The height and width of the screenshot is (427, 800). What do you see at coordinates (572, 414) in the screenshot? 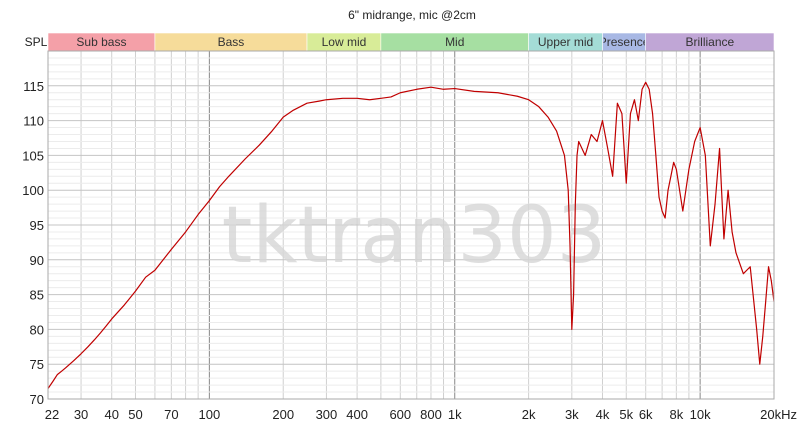
I see `x-tick-label: 3k` at bounding box center [572, 414].